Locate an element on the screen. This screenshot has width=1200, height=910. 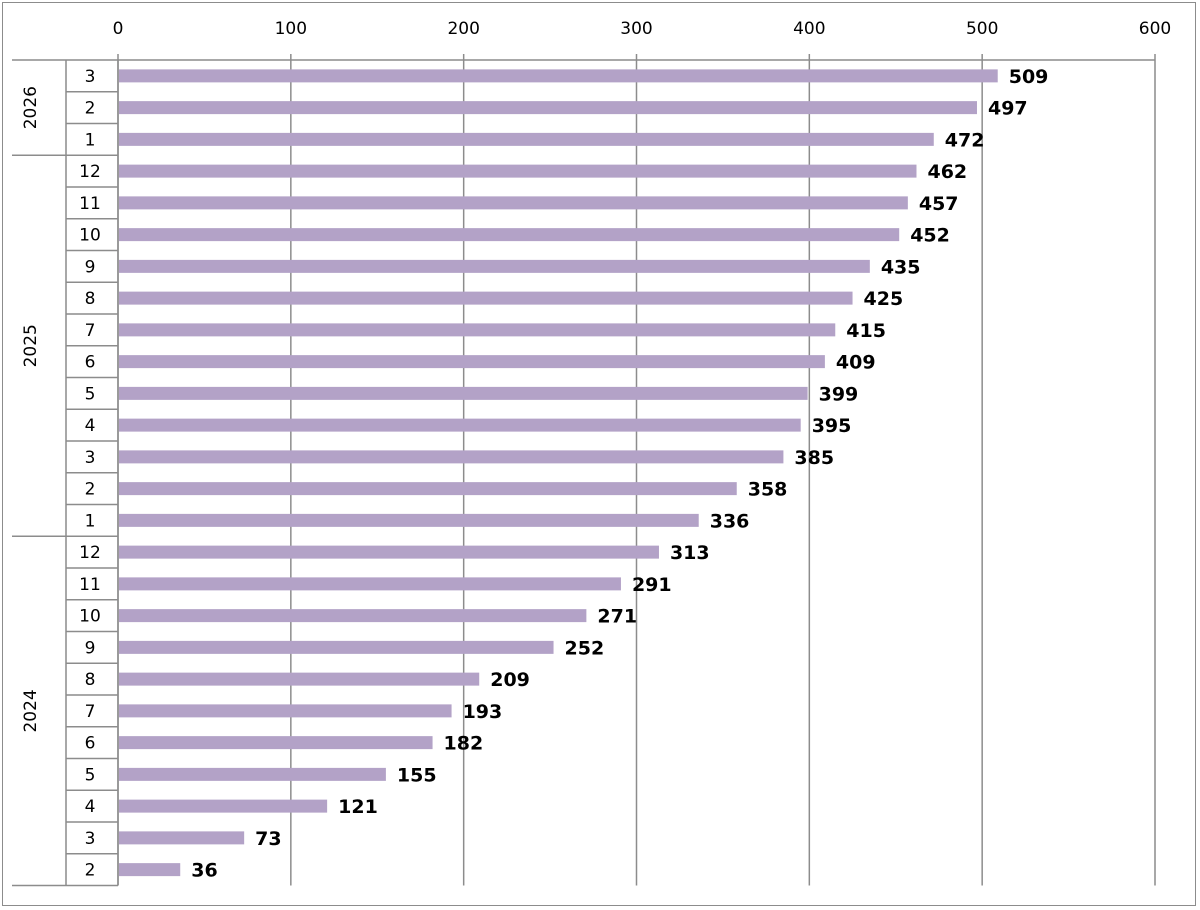
x-tick-label: 200 is located at coordinates (463, 29).